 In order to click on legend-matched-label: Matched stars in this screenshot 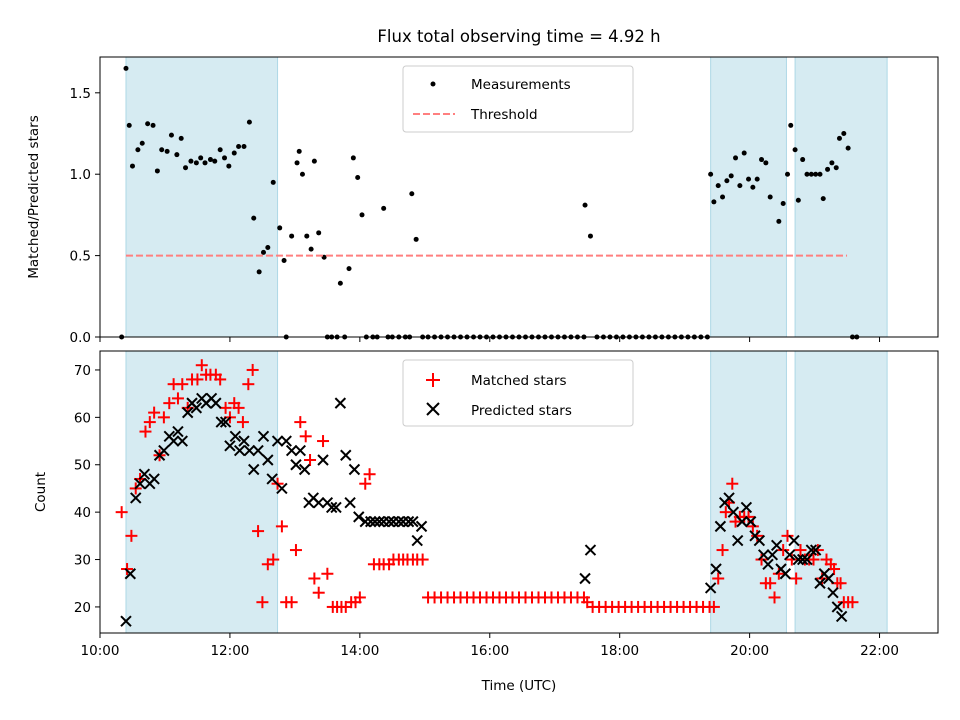, I will do `click(519, 381)`.